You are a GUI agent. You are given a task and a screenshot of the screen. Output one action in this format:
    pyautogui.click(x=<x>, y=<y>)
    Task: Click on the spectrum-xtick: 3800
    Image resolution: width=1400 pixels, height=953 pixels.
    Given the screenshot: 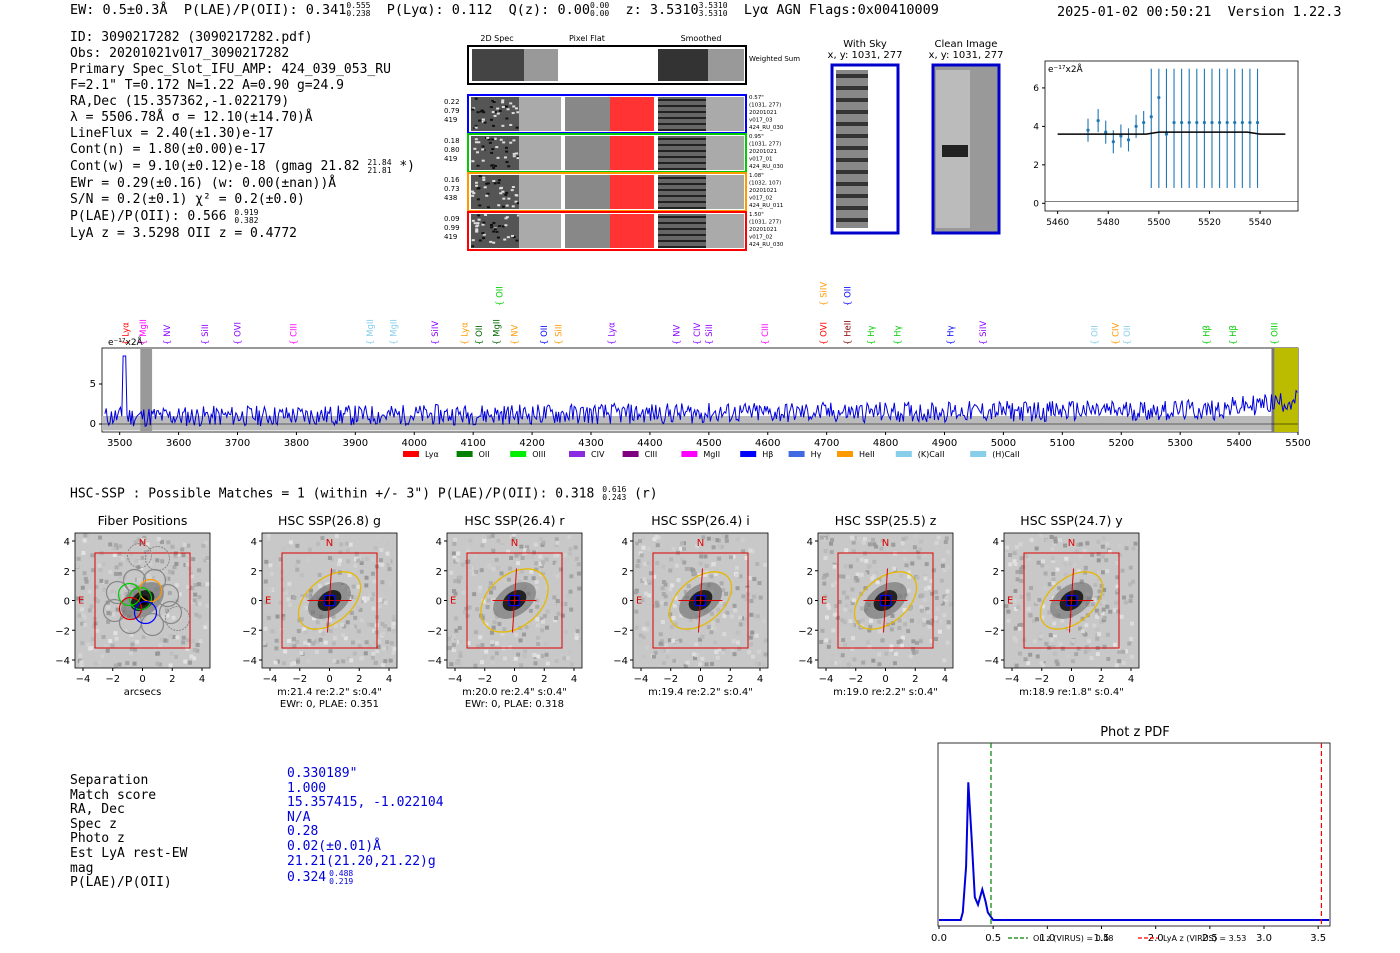 What is the action you would take?
    pyautogui.click(x=296, y=443)
    